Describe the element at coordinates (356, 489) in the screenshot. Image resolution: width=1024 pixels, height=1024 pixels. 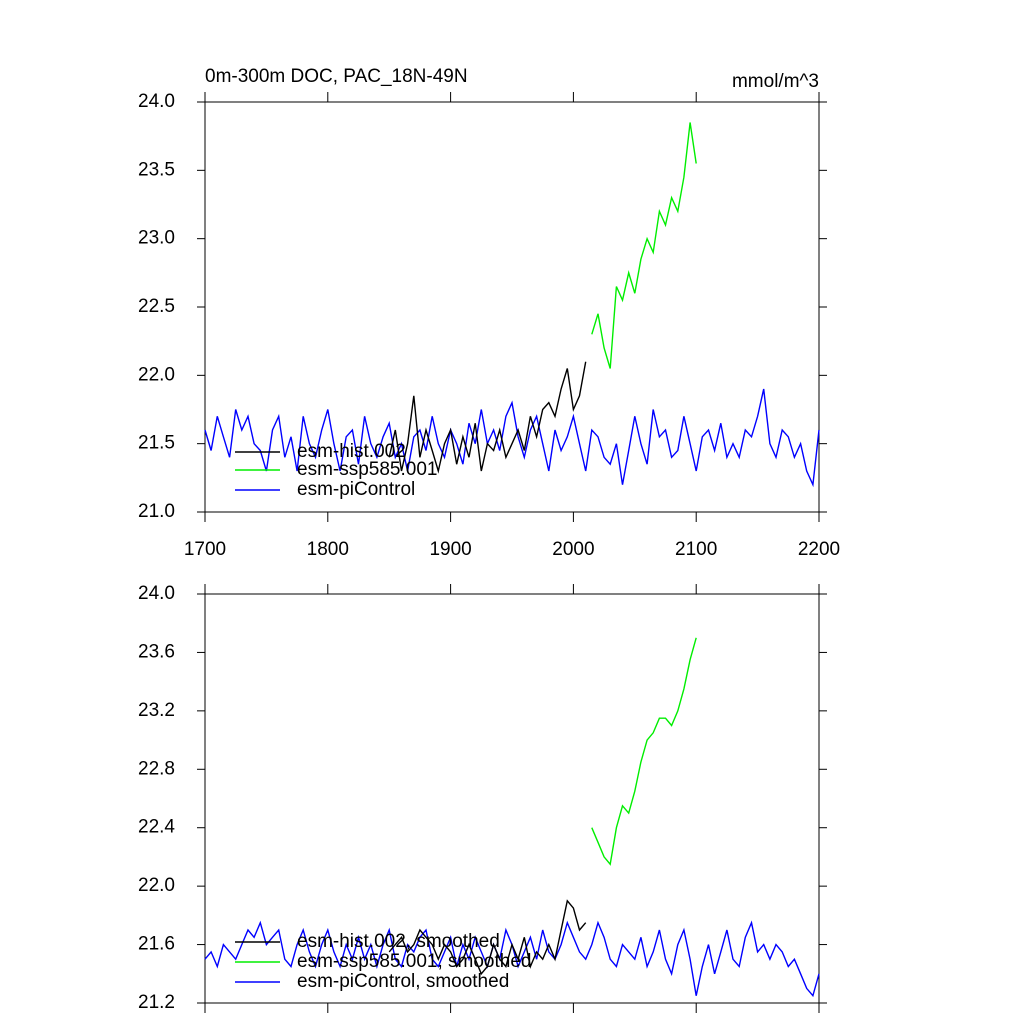
I see `legend-label: esm-piControl` at that location.